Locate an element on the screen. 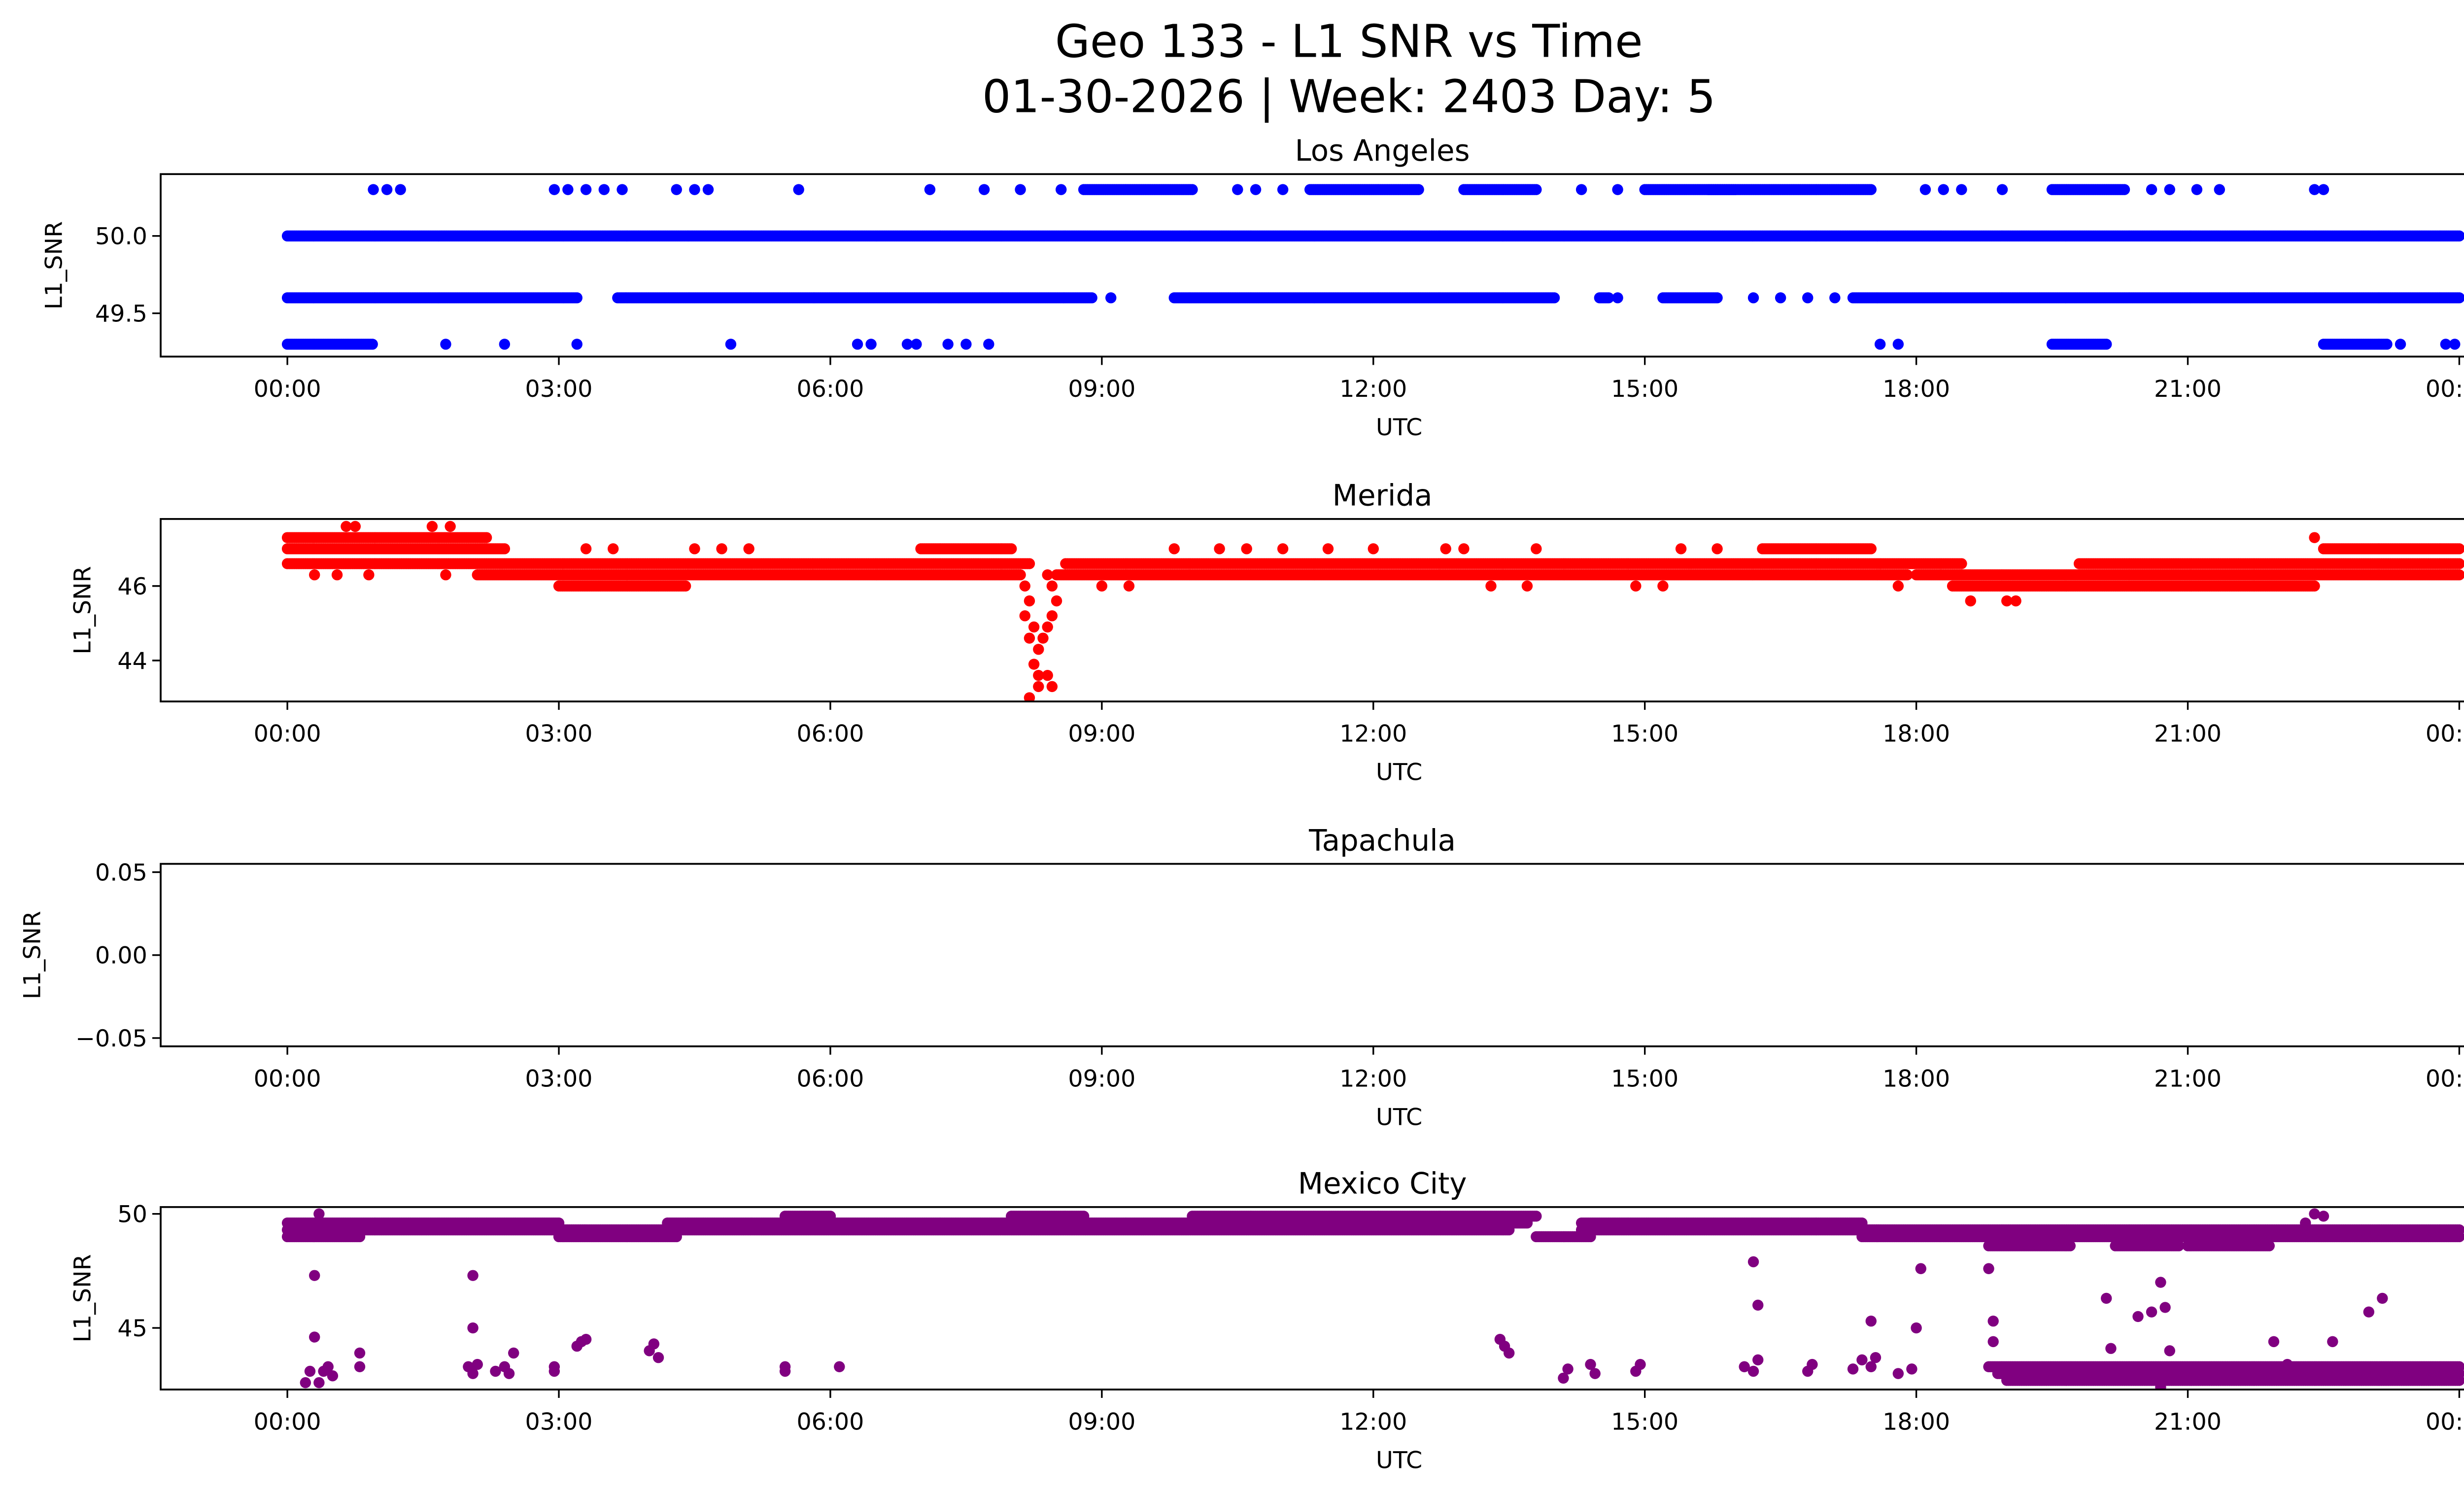 The height and width of the screenshot is (1495, 2464). x-tick-label: 12:00 is located at coordinates (1373, 389).